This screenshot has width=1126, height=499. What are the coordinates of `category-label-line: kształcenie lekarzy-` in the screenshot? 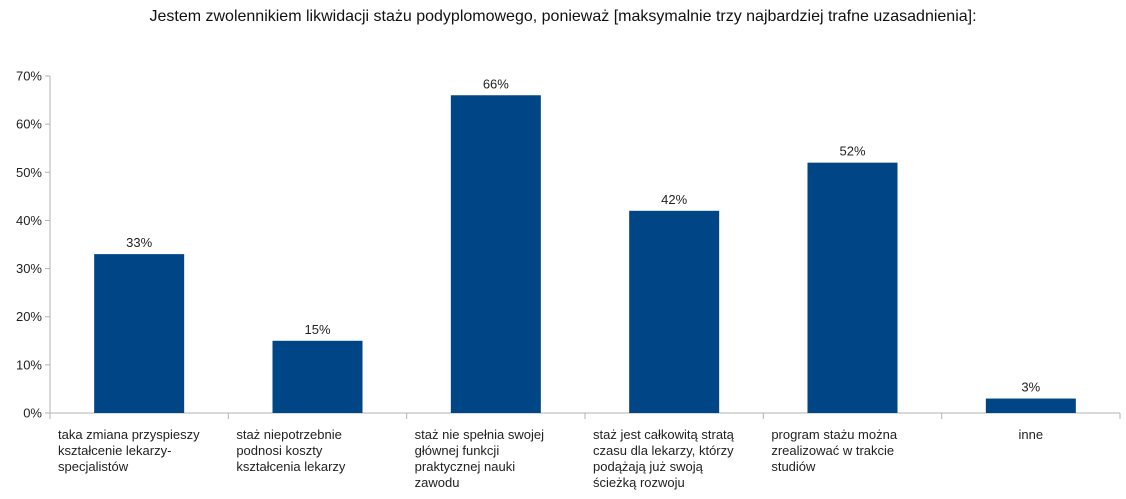 It's located at (114, 450).